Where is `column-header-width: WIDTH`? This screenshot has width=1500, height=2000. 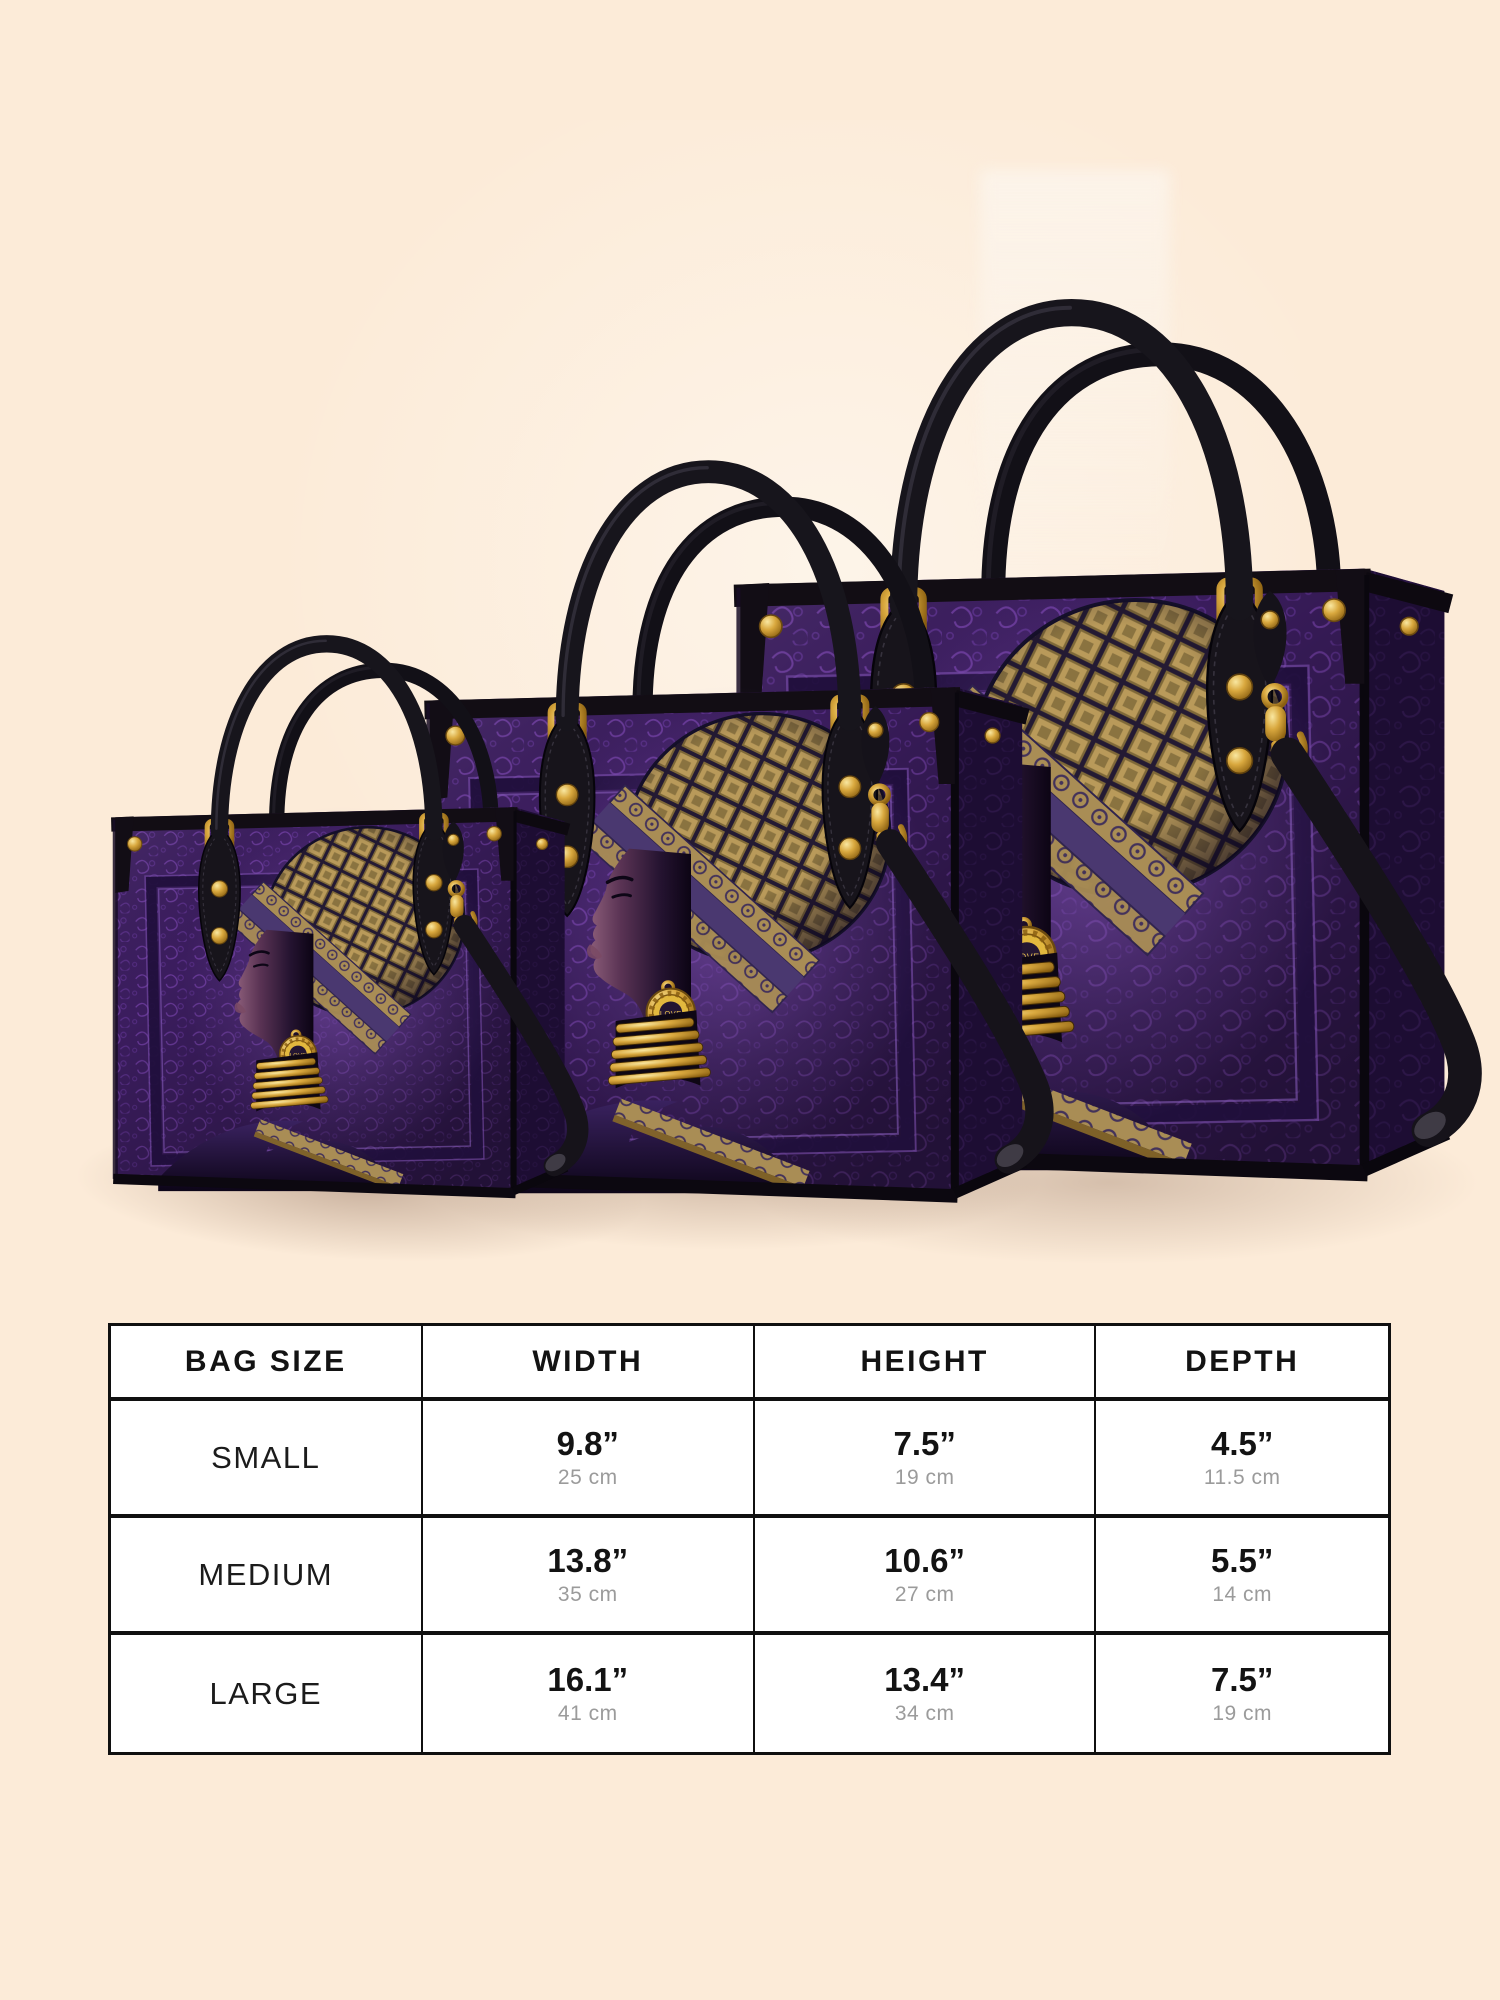 column-header-width: WIDTH is located at coordinates (588, 1363).